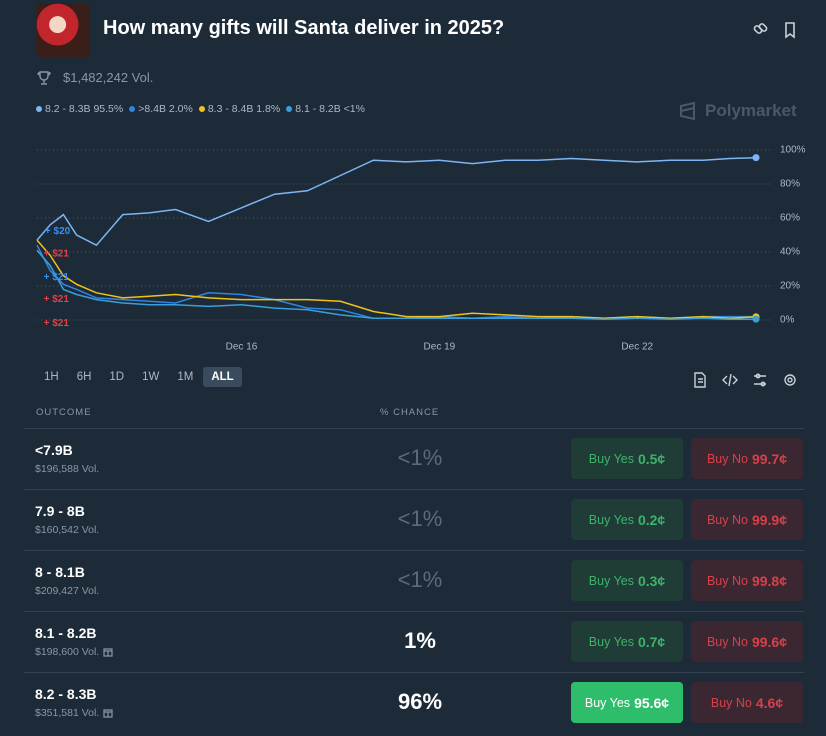 The width and height of the screenshot is (826, 736). What do you see at coordinates (60, 572) in the screenshot?
I see `outcome-name: 8 - 8.1B` at bounding box center [60, 572].